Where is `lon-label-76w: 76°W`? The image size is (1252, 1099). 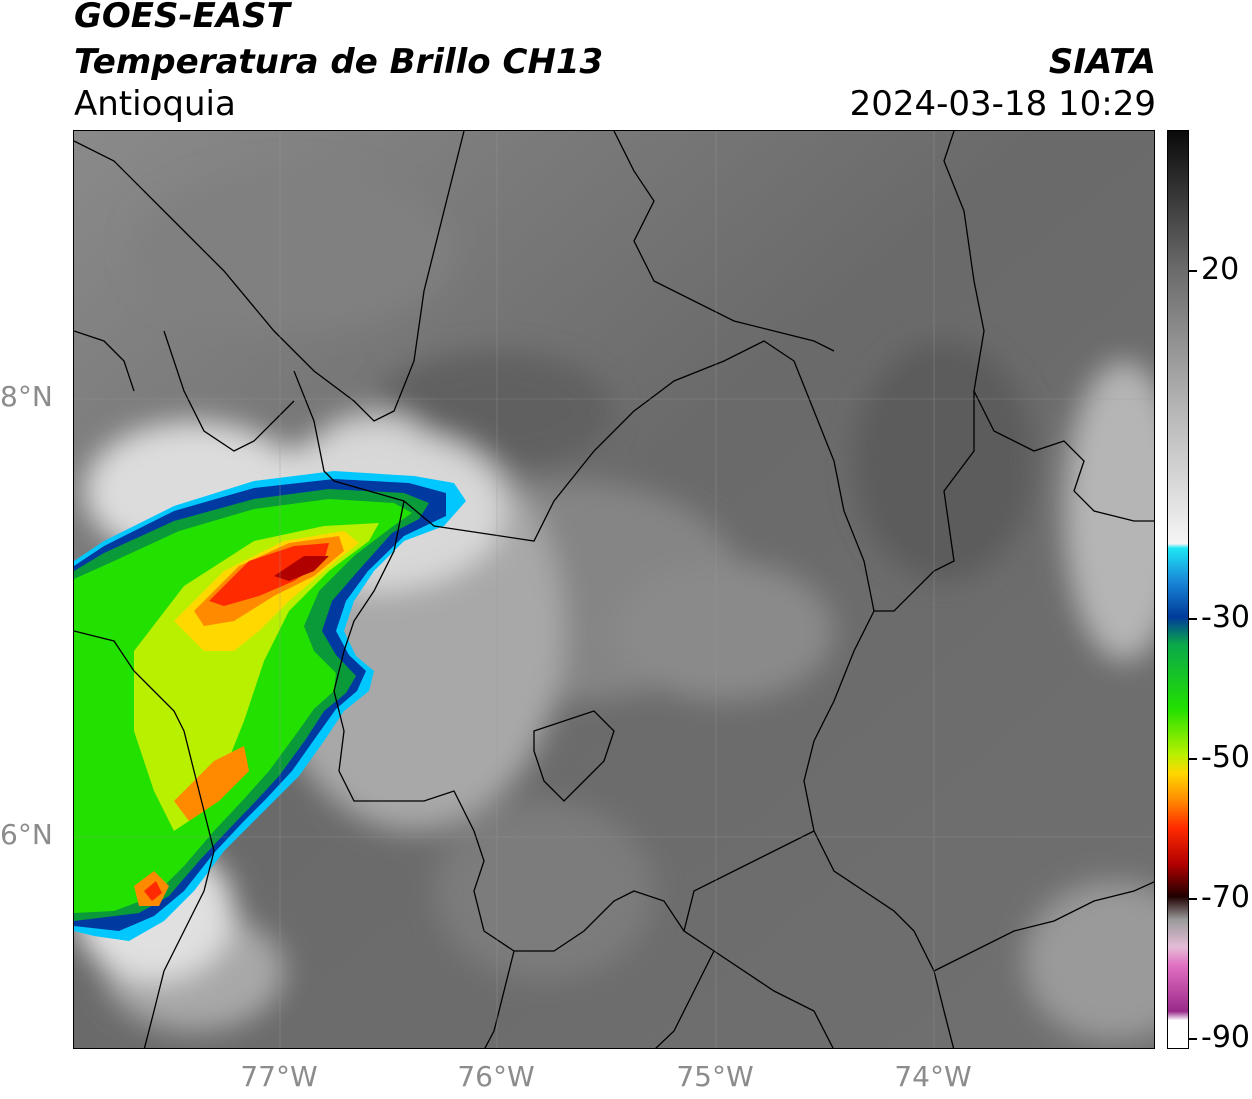
lon-label-76w: 76°W is located at coordinates (496, 1076).